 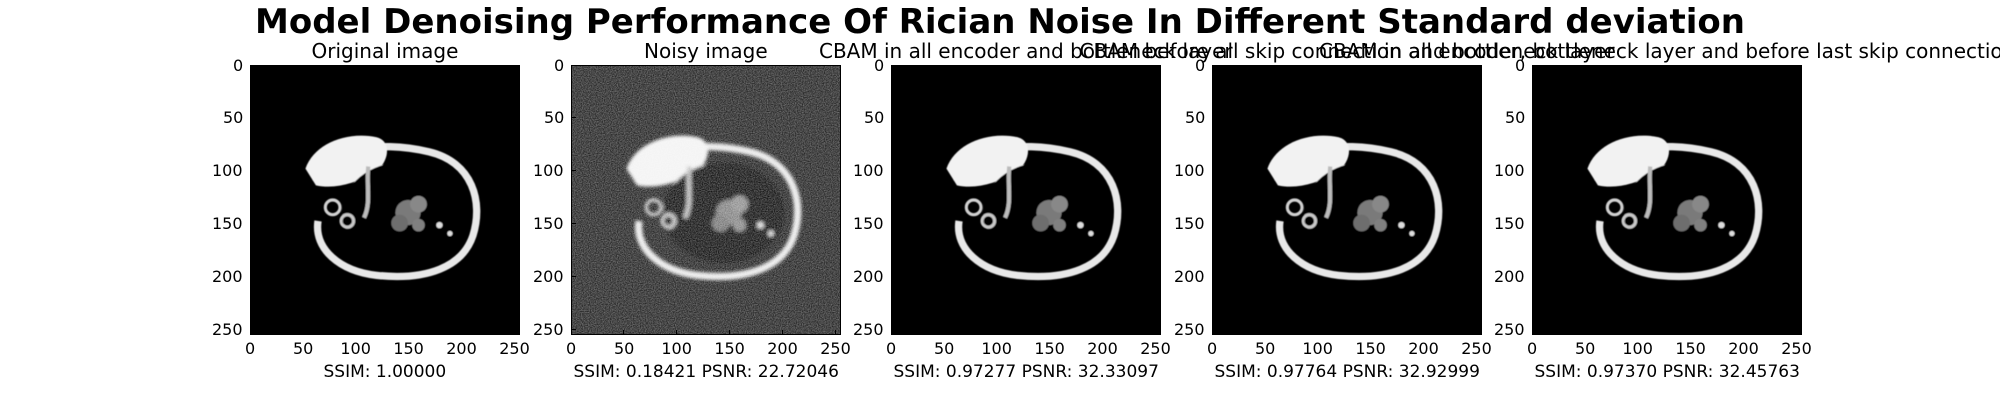 What do you see at coordinates (1532, 348) in the screenshot?
I see `x-tick-label: 0` at bounding box center [1532, 348].